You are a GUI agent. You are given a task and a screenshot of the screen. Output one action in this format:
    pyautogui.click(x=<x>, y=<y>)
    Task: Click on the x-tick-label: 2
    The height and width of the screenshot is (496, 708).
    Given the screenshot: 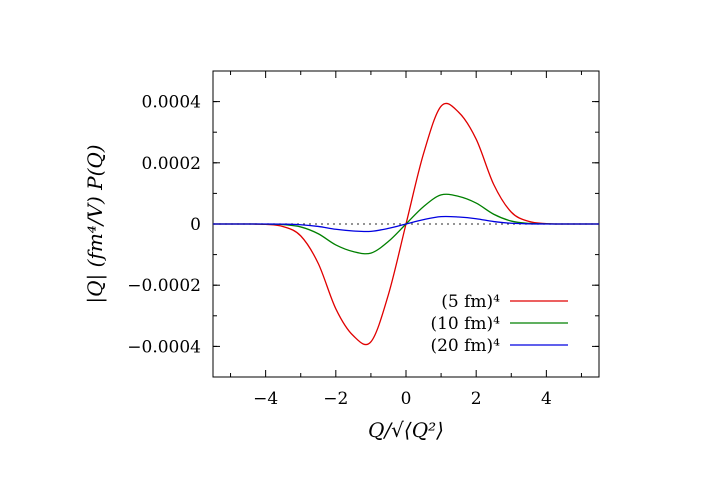 What is the action you would take?
    pyautogui.click(x=476, y=399)
    